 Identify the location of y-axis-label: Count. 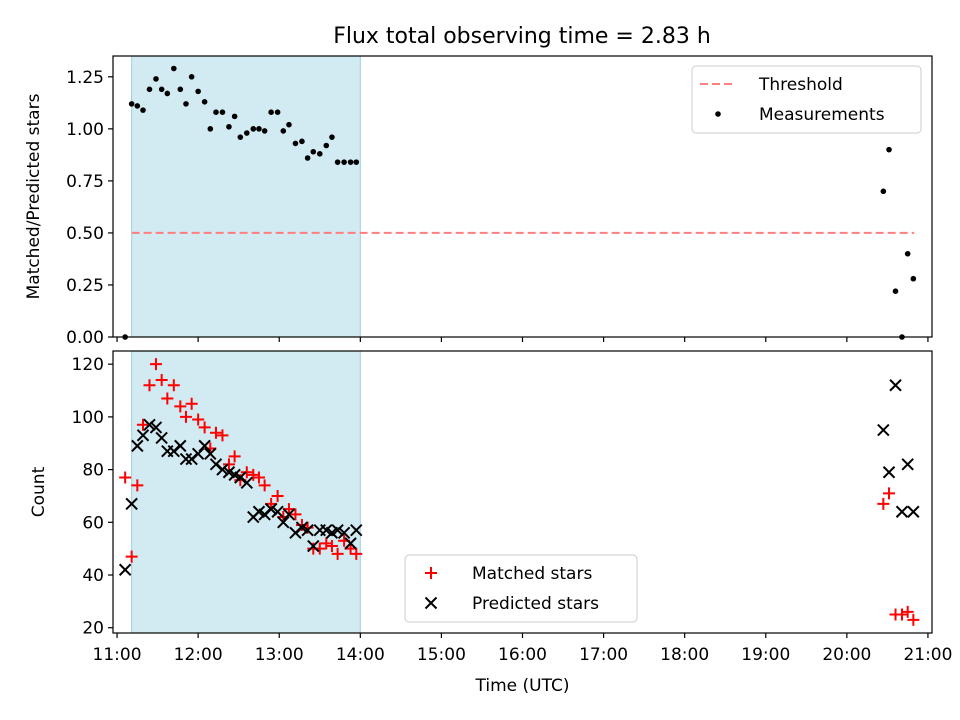
(39, 491).